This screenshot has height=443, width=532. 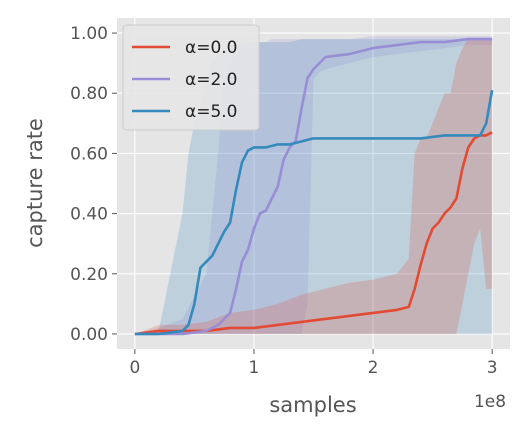 What do you see at coordinates (254, 368) in the screenshot?
I see `x-tick-label: 1` at bounding box center [254, 368].